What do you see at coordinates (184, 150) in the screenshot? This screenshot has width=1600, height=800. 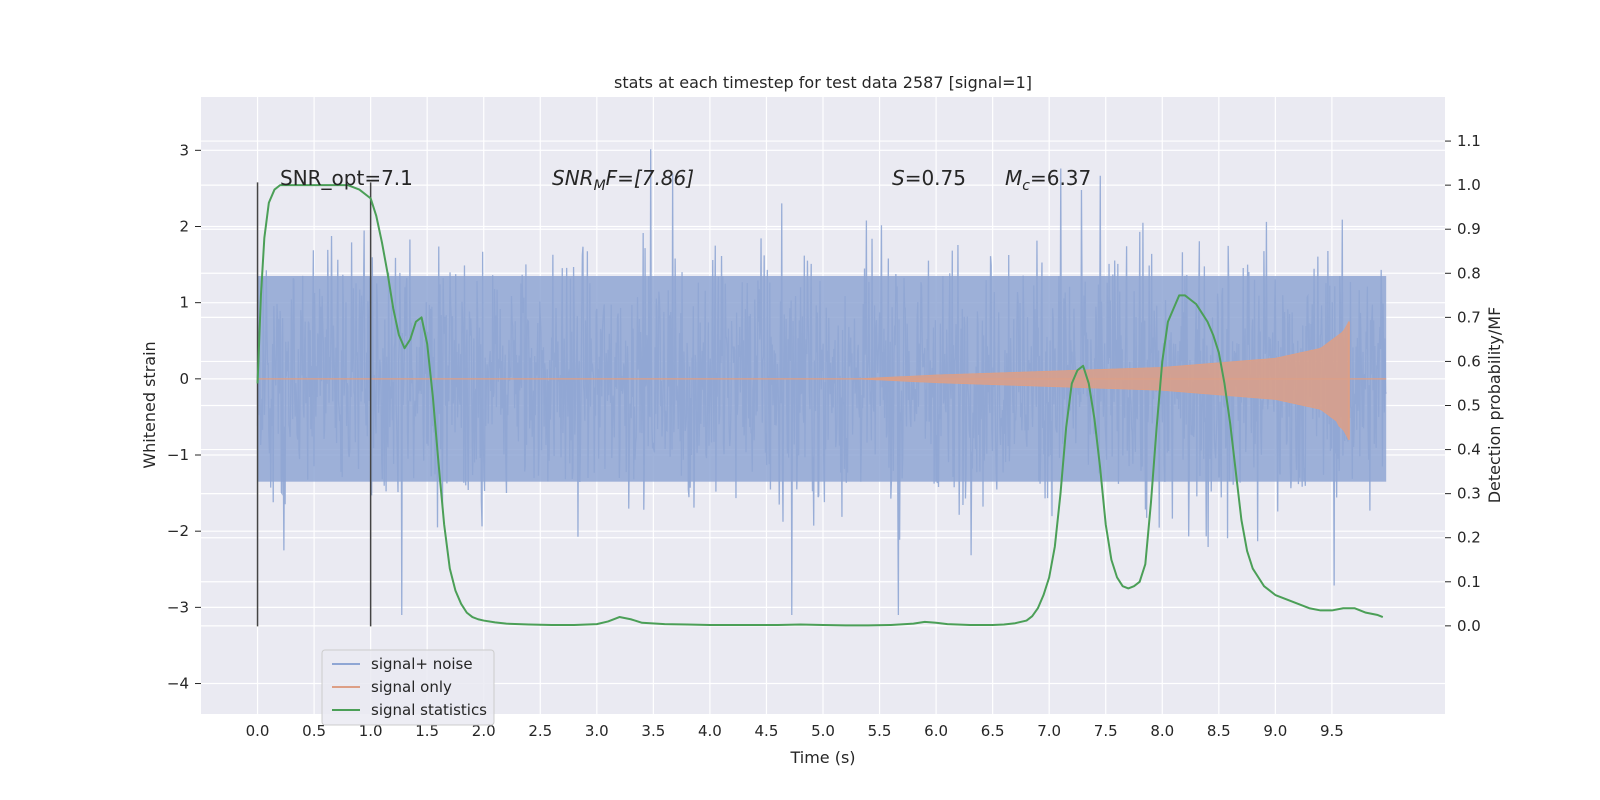 I see `y-tick-label: 3` at bounding box center [184, 150].